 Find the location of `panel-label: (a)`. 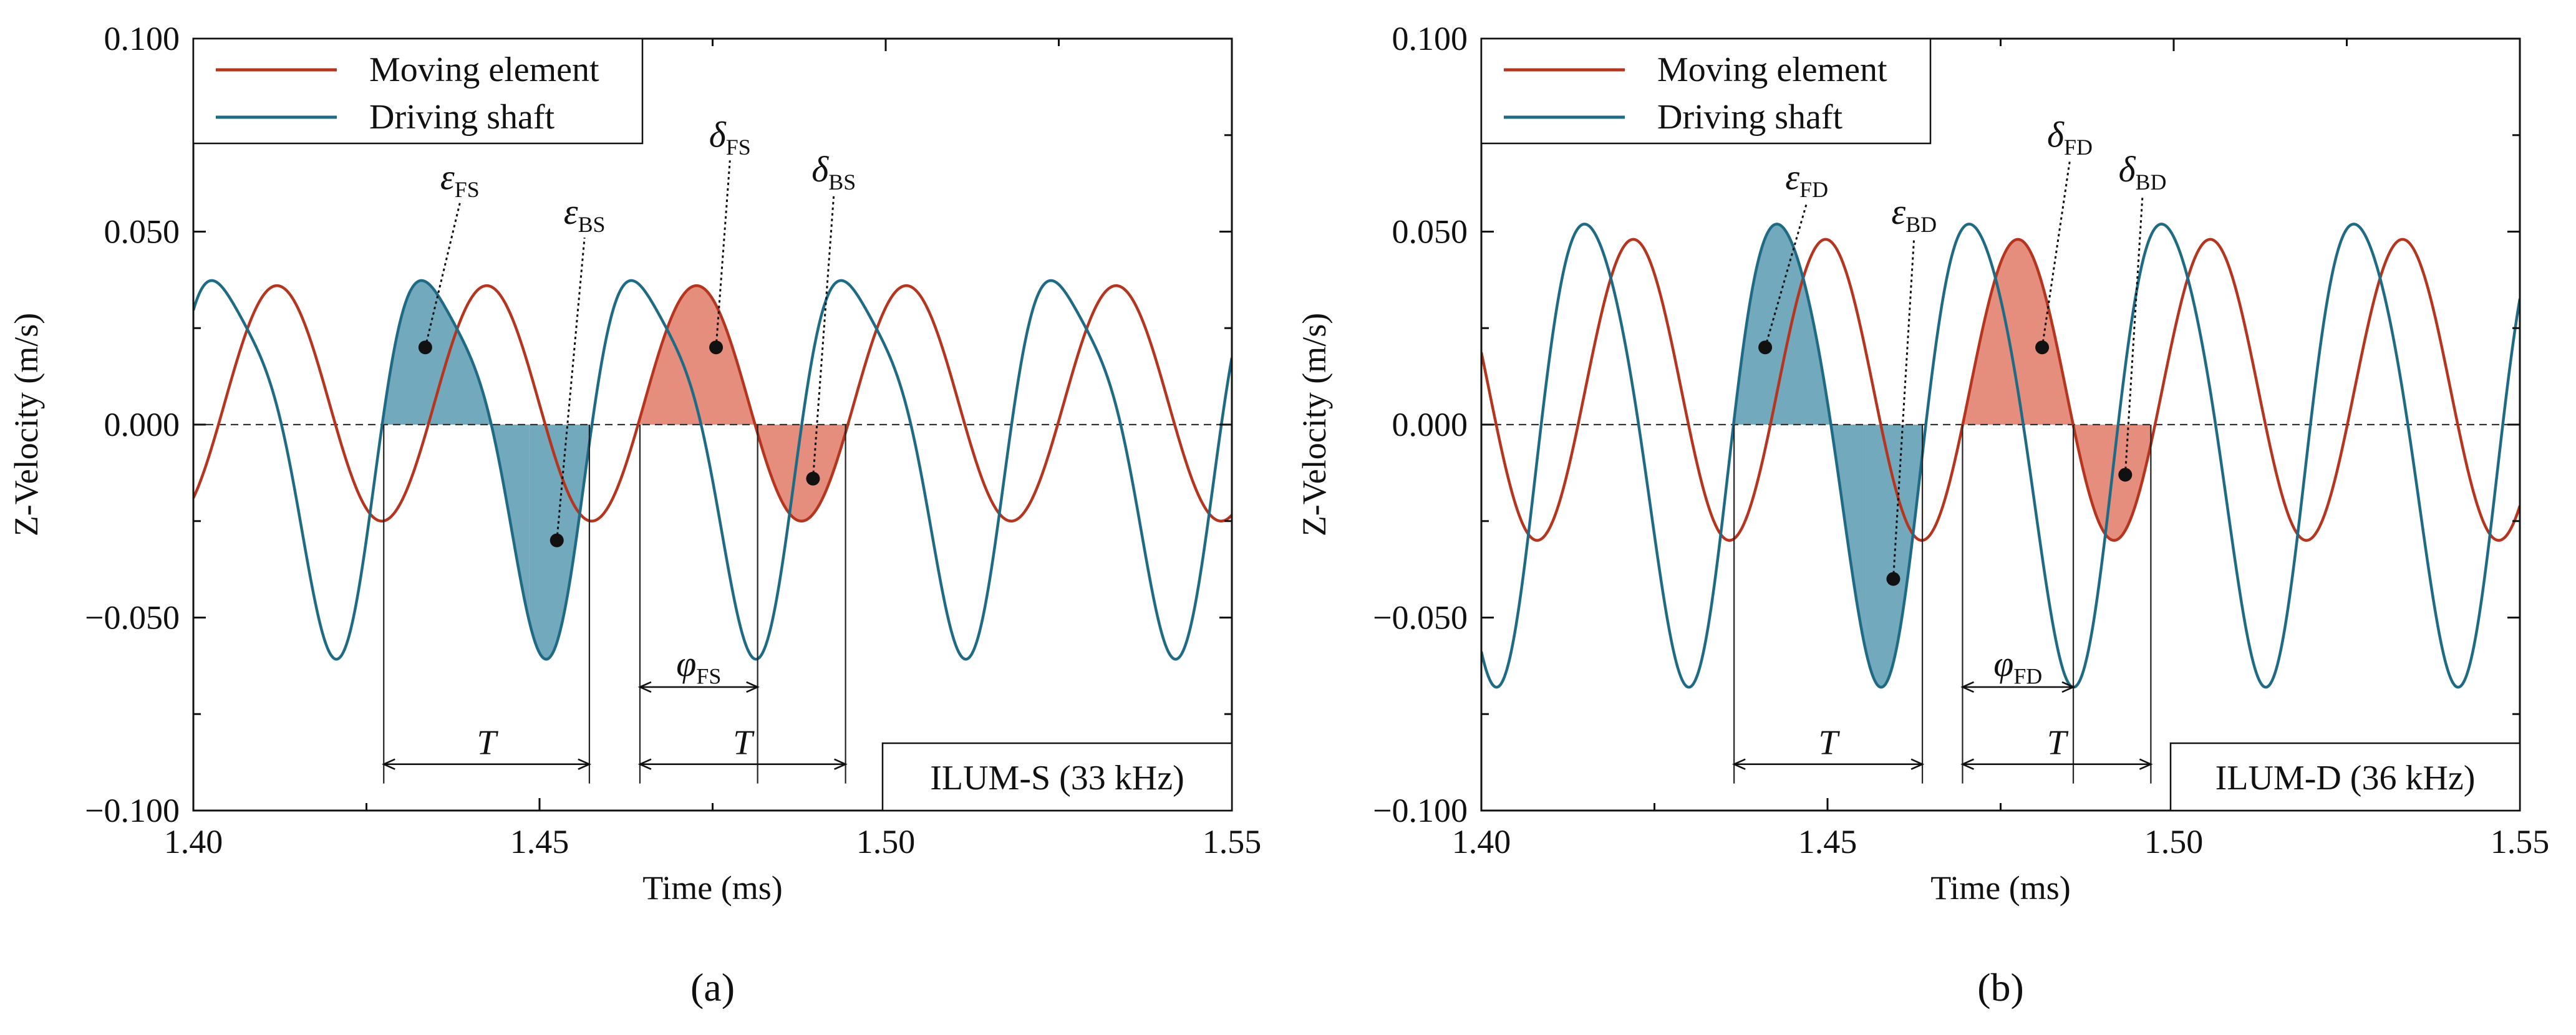

panel-label: (a) is located at coordinates (712, 987).